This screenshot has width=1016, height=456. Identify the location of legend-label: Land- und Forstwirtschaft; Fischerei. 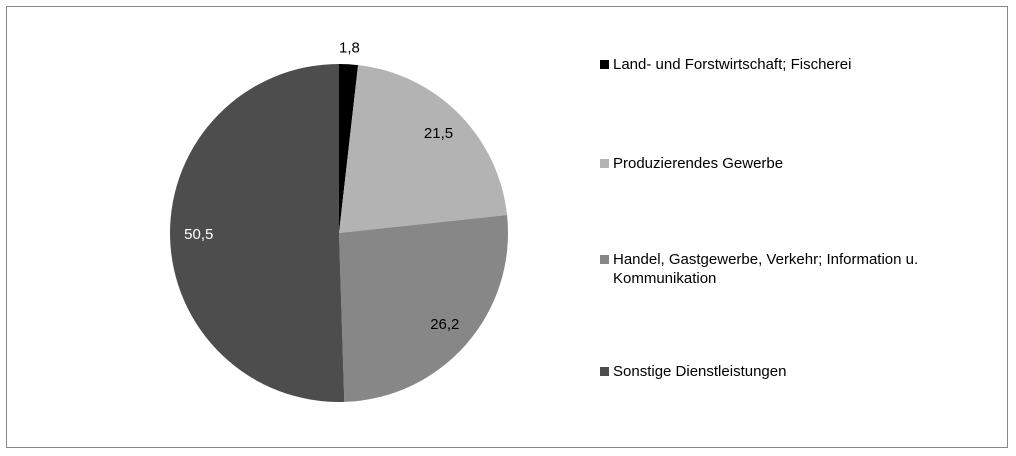
(732, 64).